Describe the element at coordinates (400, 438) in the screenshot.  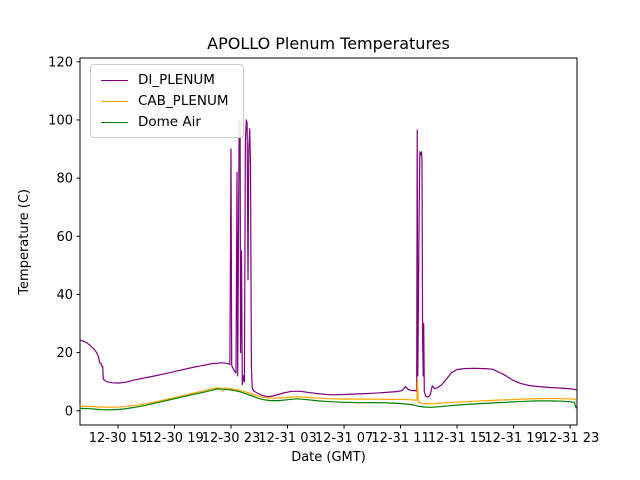
I see `x-tick-label: 12-31 11` at that location.